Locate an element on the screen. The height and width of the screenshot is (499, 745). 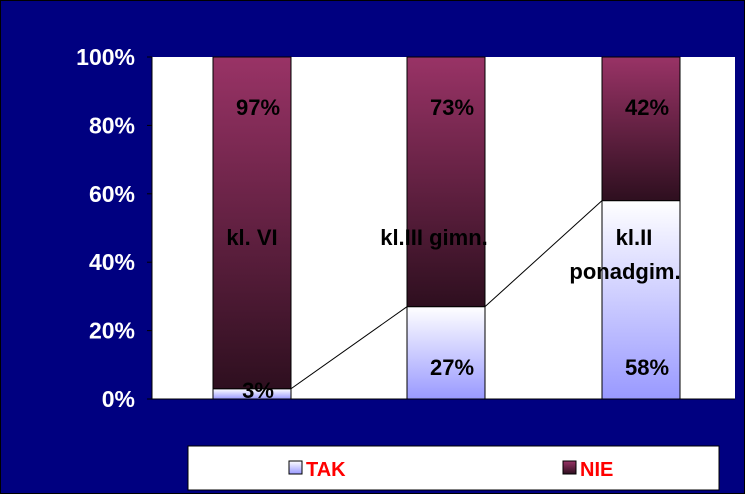
legend-box is located at coordinates (453, 468).